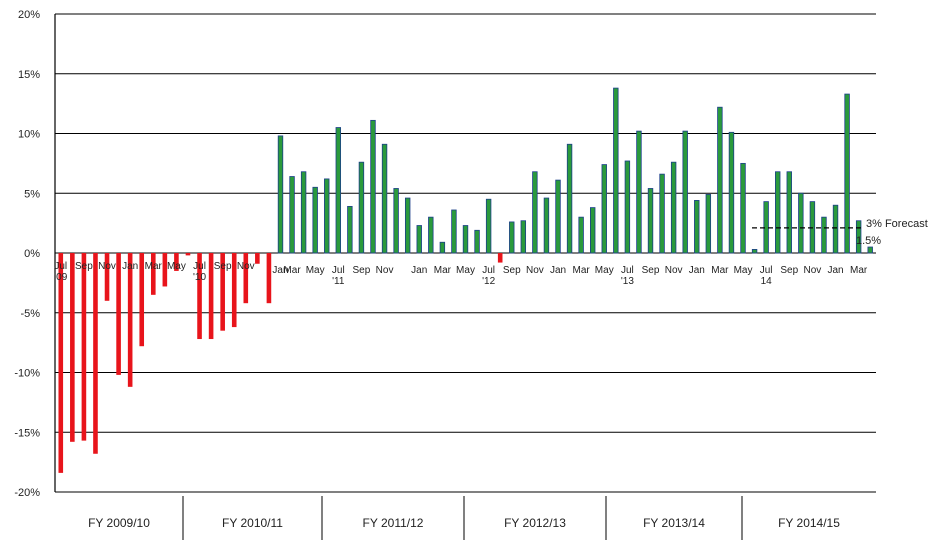  Describe the element at coordinates (27, 254) in the screenshot. I see `y-axis-ticks: 20% 15% 10% 5% 0% -5% -10% -15% -20%` at that location.